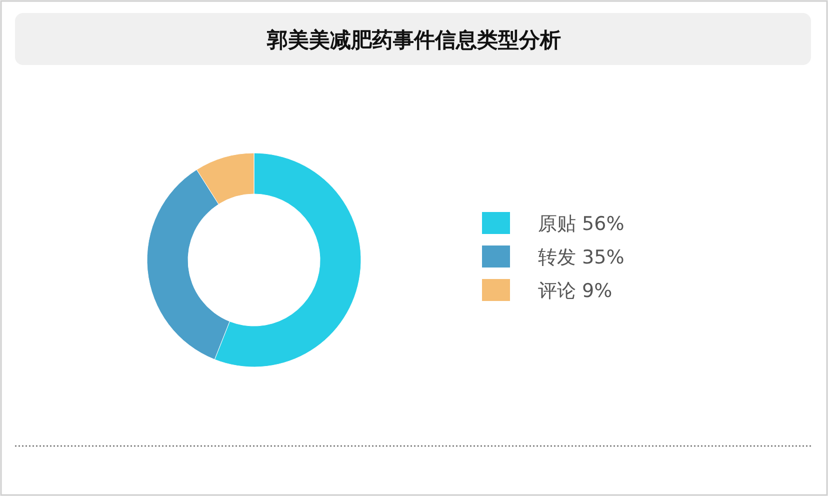 Image resolution: width=828 pixels, height=496 pixels. Describe the element at coordinates (581, 257) in the screenshot. I see `legend-label: 转发 35%` at that location.